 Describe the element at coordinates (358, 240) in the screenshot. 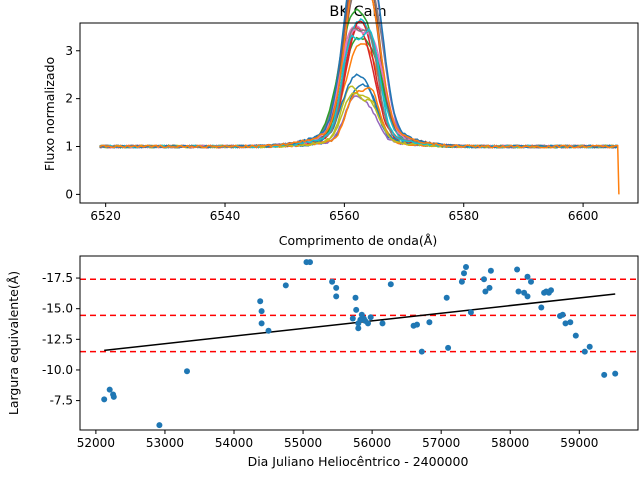

I see `spectrum-xlabel: Comprimento de onda(Å)` at that location.